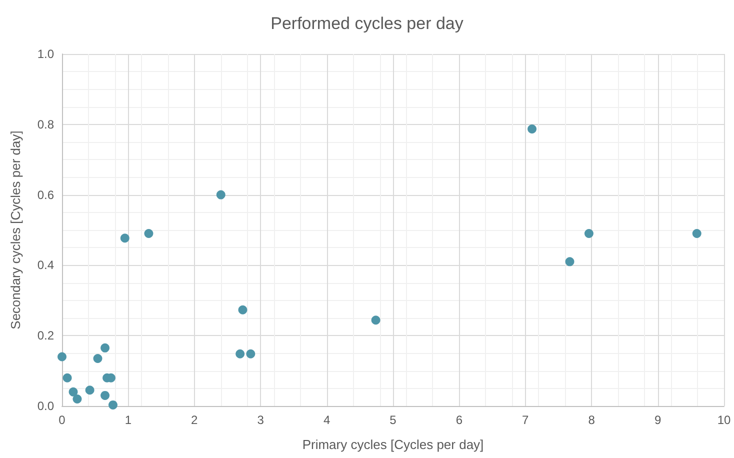 This screenshot has height=458, width=734. What do you see at coordinates (393, 420) in the screenshot?
I see `x-tick-label: 5` at bounding box center [393, 420].